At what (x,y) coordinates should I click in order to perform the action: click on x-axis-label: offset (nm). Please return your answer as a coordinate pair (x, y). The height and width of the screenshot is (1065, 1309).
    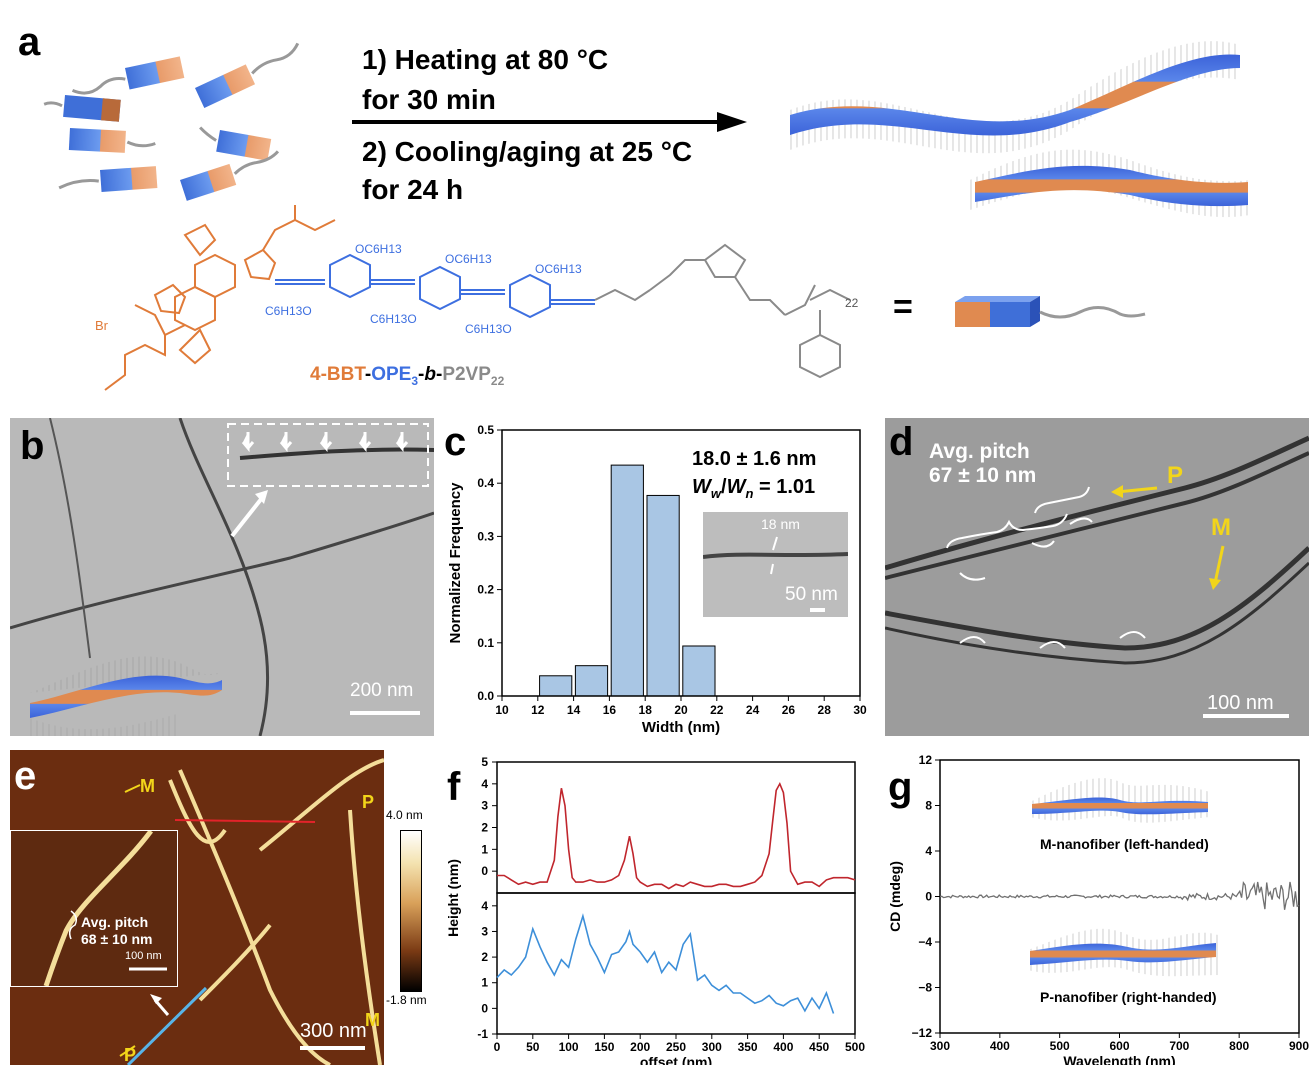
    Looking at the image, I should click on (676, 1059).